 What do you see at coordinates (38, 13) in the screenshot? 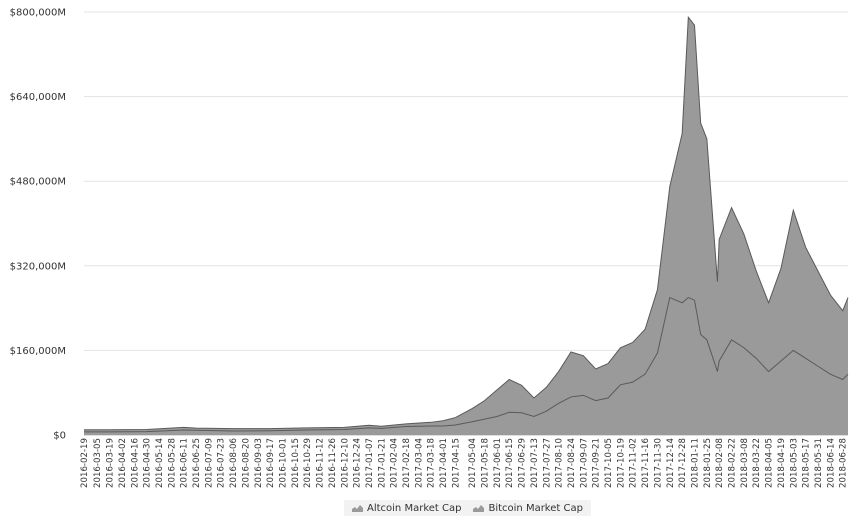
I see `y-tick-label: $800,000M` at bounding box center [38, 13].